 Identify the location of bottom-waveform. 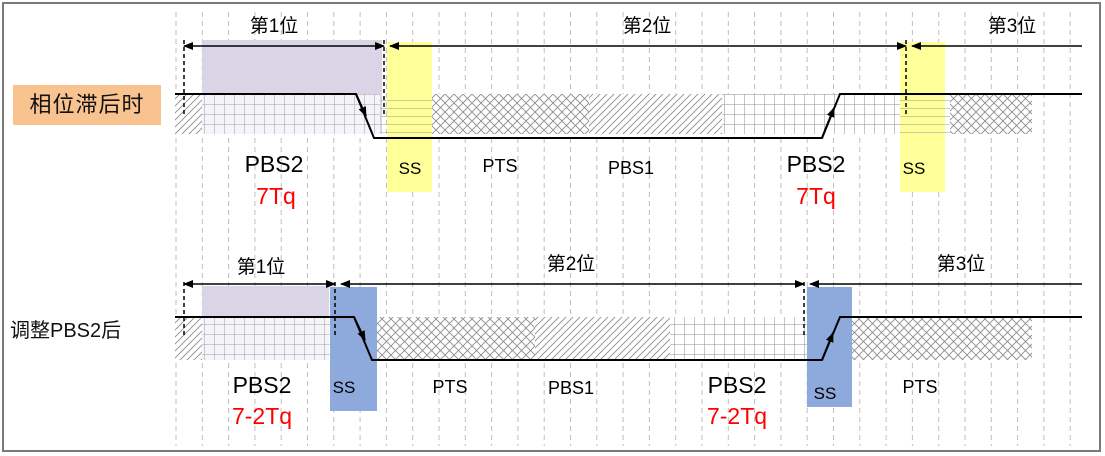
(628, 338).